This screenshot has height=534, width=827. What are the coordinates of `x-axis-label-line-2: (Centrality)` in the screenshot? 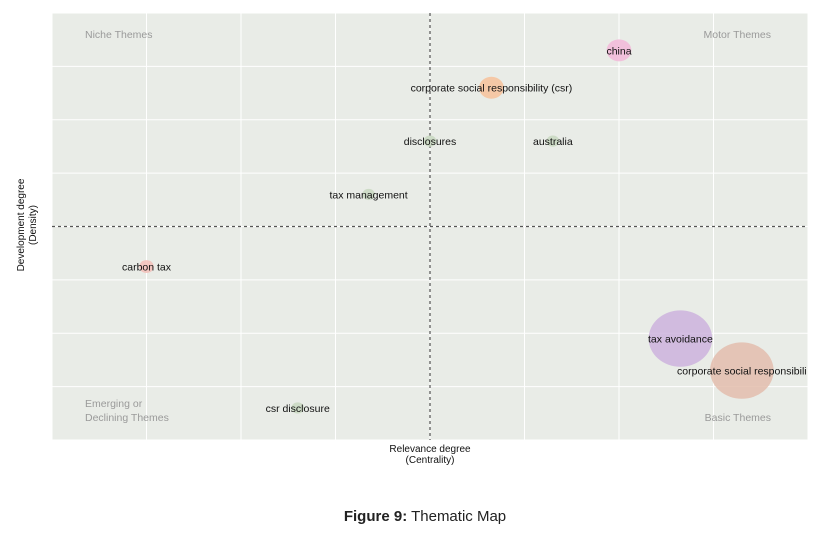 It's located at (430, 460).